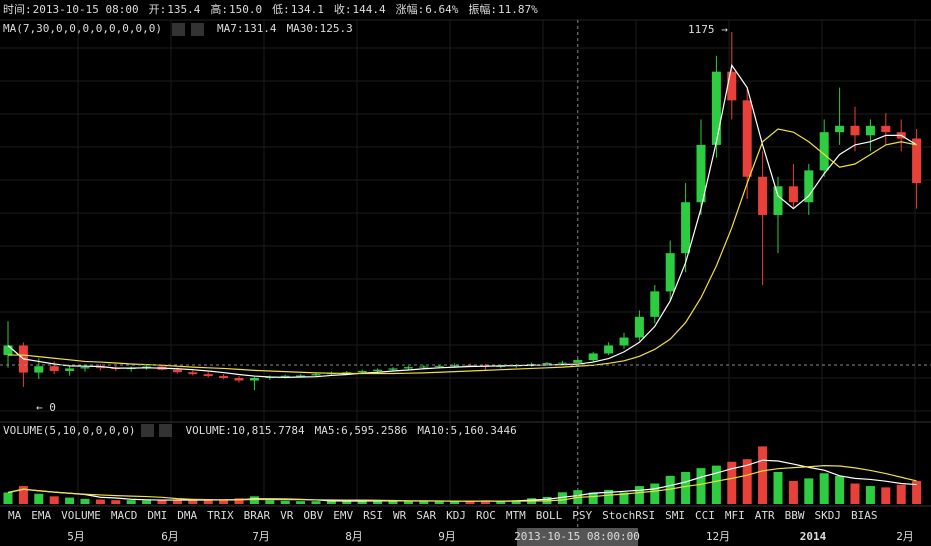 The image size is (931, 546). Describe the element at coordinates (735, 515) in the screenshot. I see `indicator-tab: MFI` at that location.